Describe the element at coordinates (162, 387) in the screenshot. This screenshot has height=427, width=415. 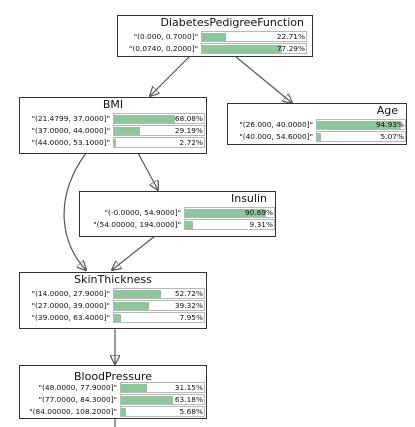
I see `probability-bar: 31.15%` at that location.